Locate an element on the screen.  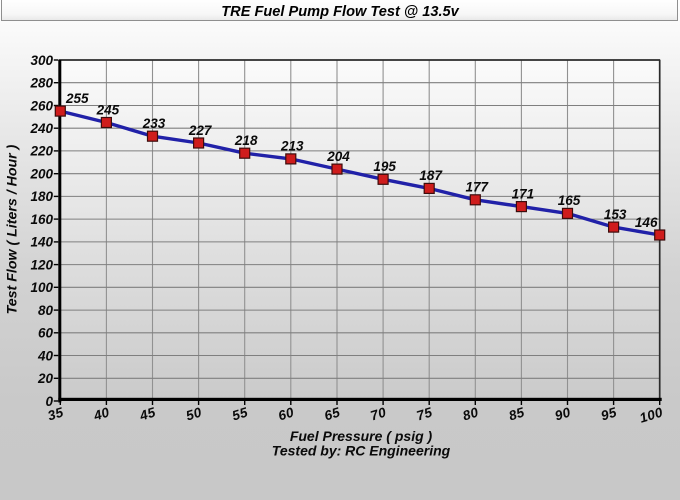
svg-text: 160 is located at coordinates (41, 219).